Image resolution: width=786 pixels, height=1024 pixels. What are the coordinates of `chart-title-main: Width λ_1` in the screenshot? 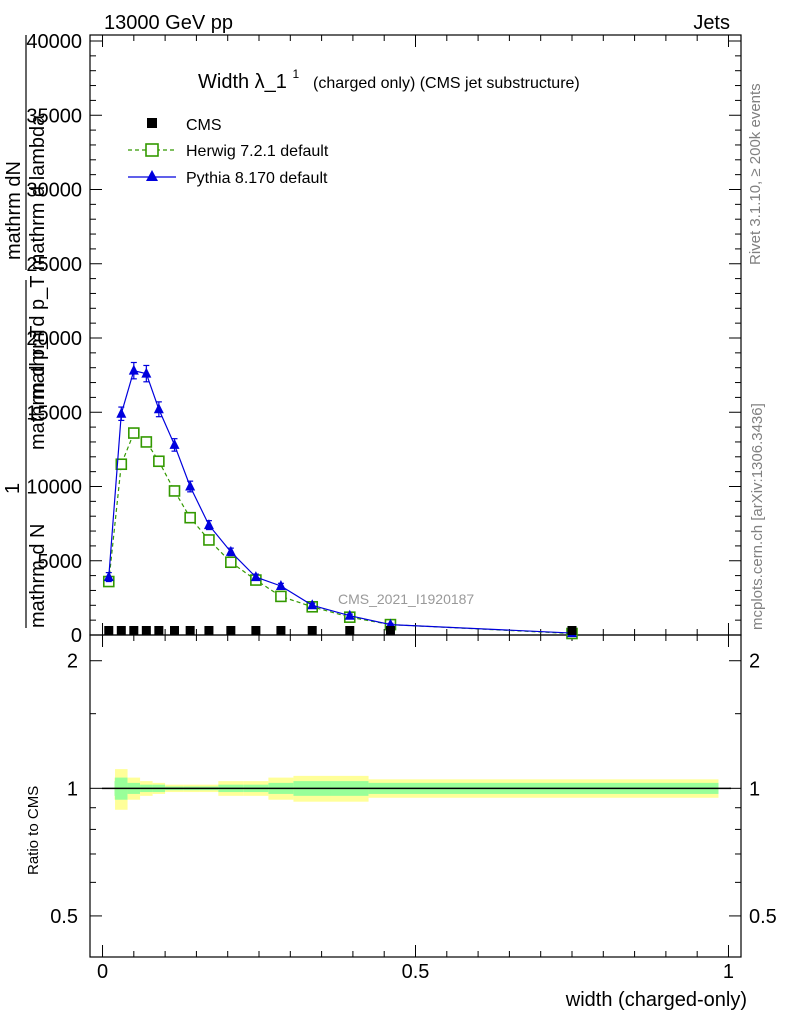 It's located at (242, 82).